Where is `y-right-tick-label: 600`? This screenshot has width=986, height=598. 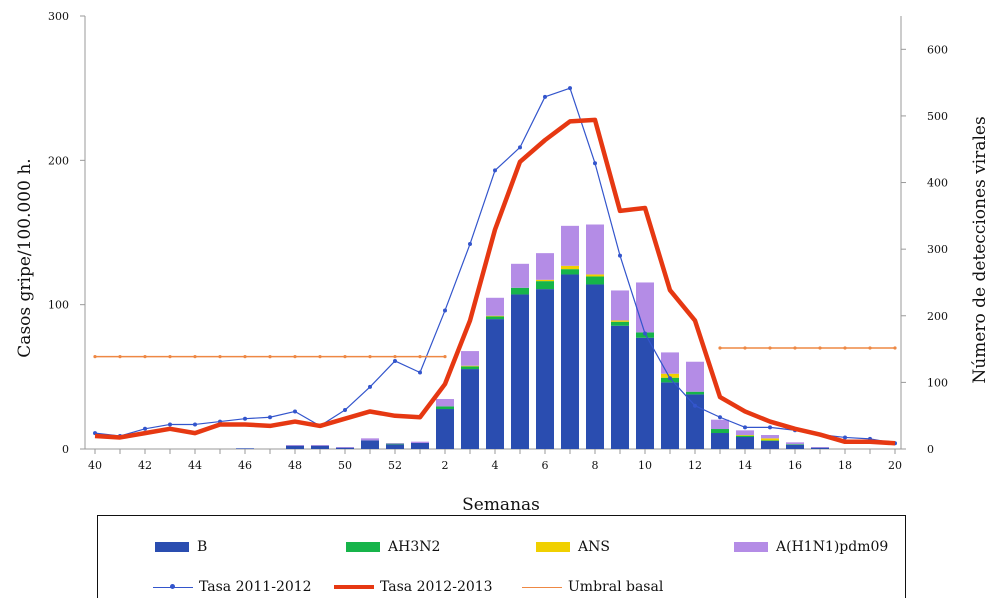 y-right-tick-label: 600 is located at coordinates (937, 49).